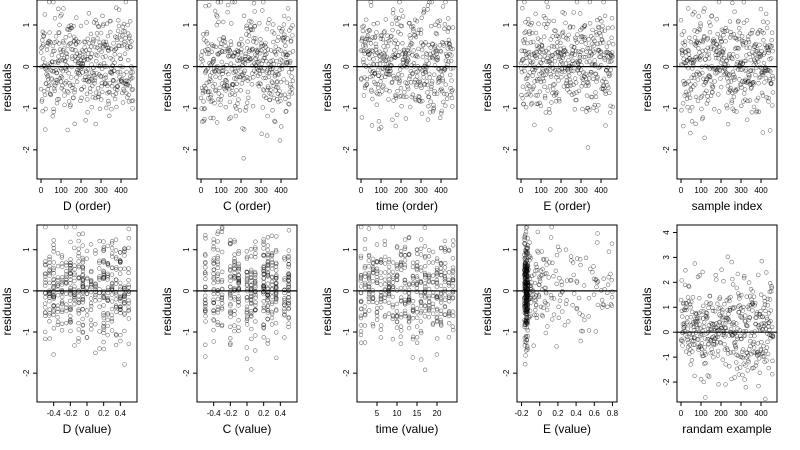 This screenshot has width=800, height=450. I want to click on y-axis-label: residuals, so click(327, 311).